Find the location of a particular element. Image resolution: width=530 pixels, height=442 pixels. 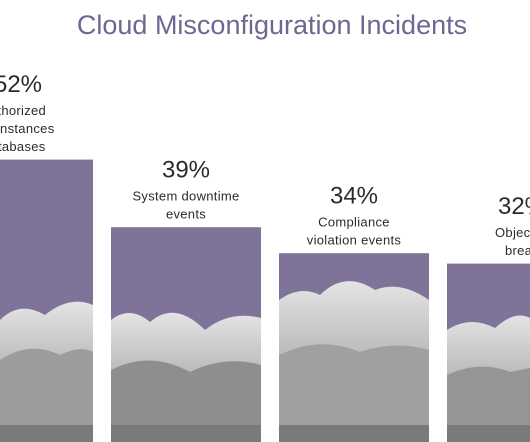

value-label: 32% is located at coordinates (514, 206).